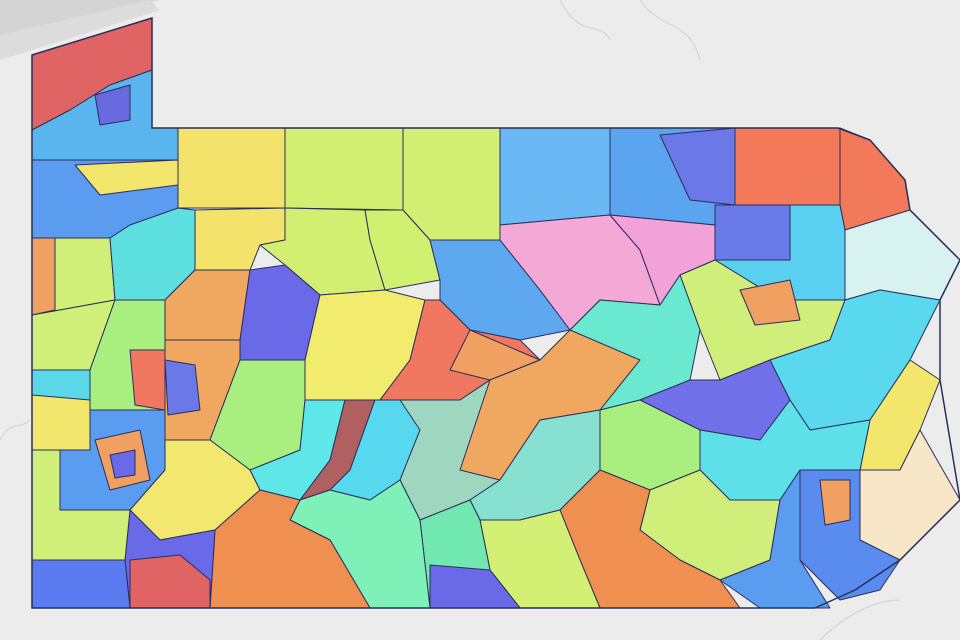 Image resolution: width=960 pixels, height=640 pixels. I want to click on lake, so click(80, 30).